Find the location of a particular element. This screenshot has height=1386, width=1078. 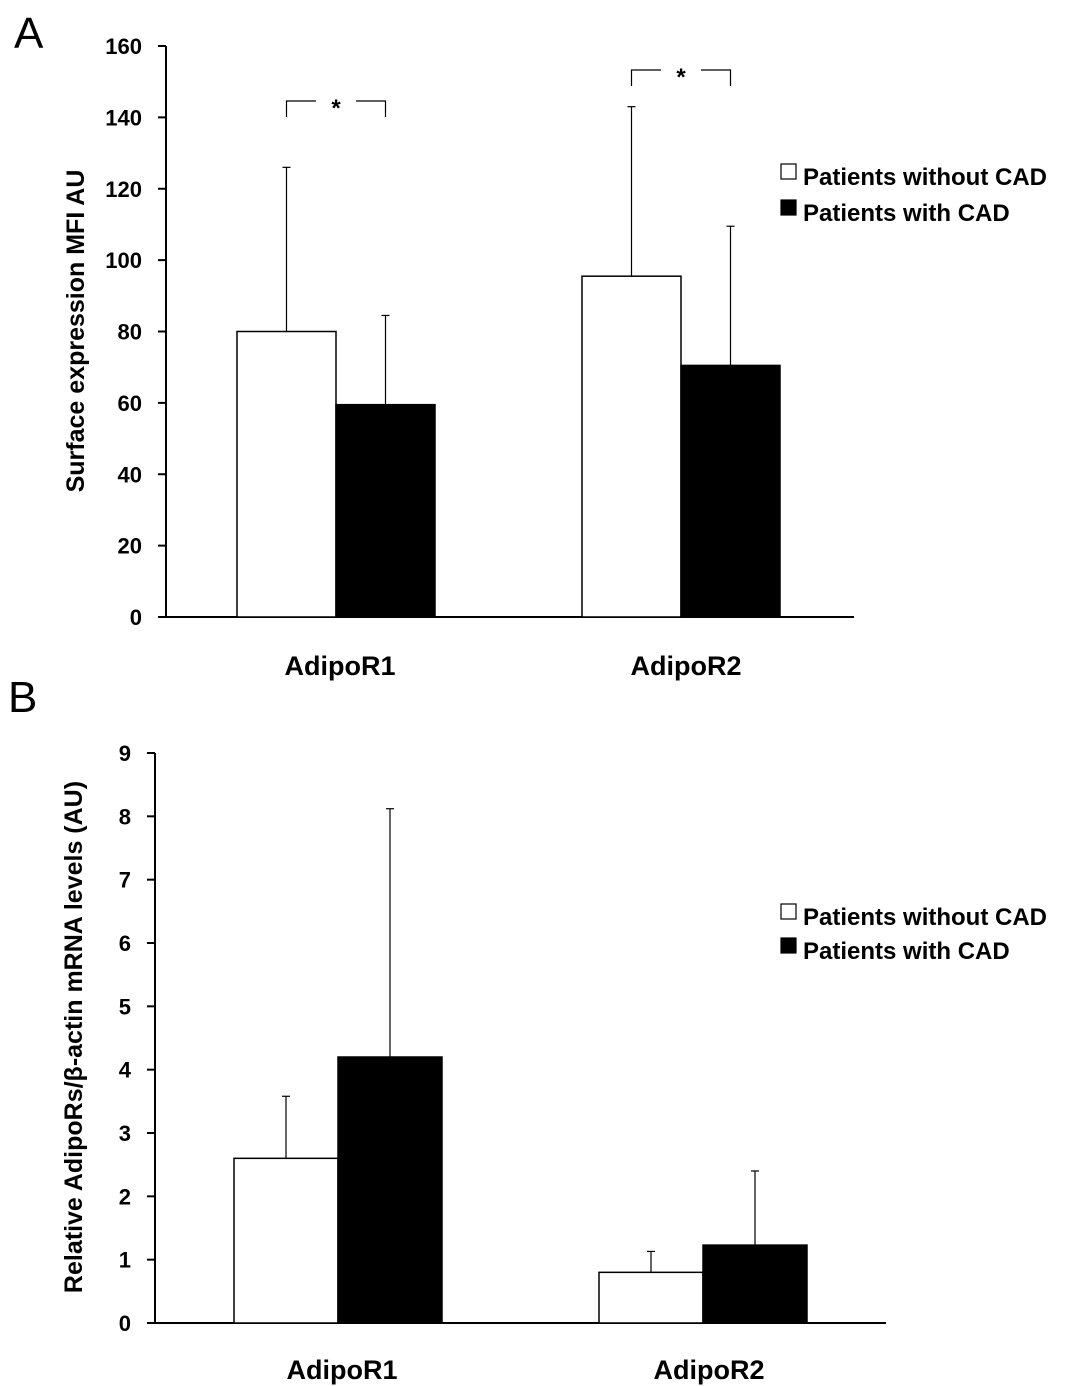

panel-b-legend-label-without-cad: Patients without CAD is located at coordinates (925, 917).